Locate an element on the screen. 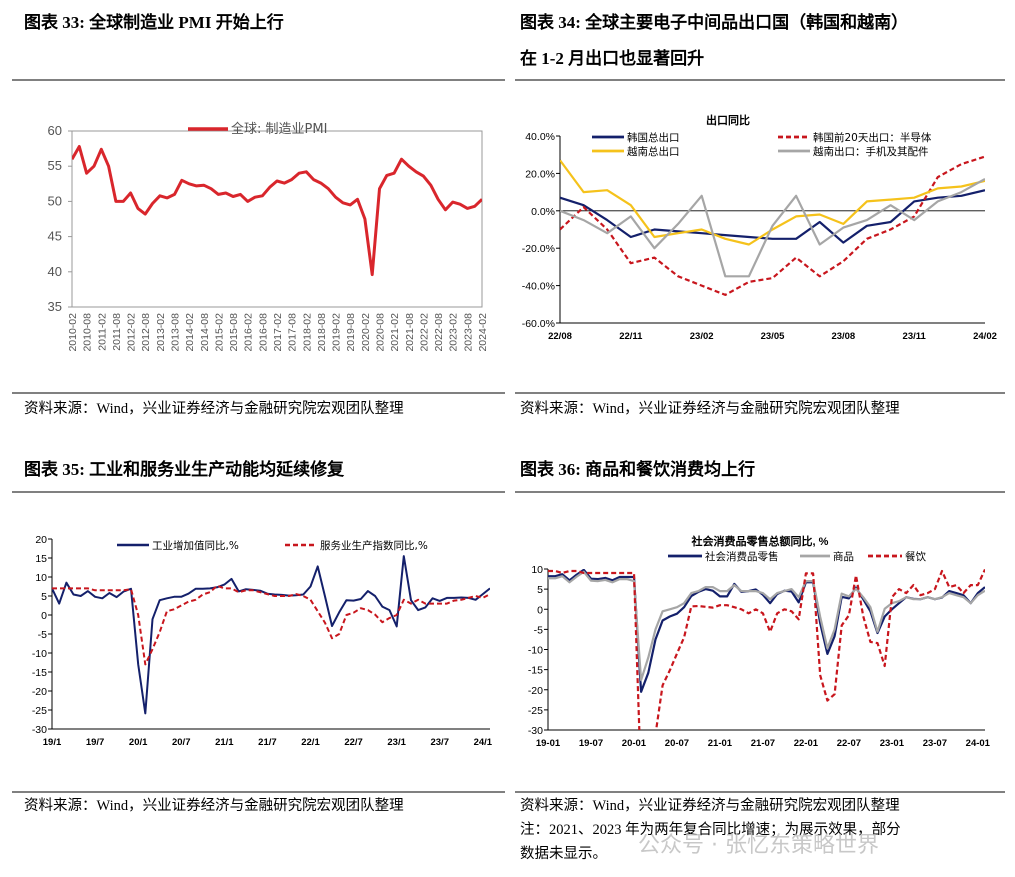  x-tick-label: 2018-08 is located at coordinates (322, 332).